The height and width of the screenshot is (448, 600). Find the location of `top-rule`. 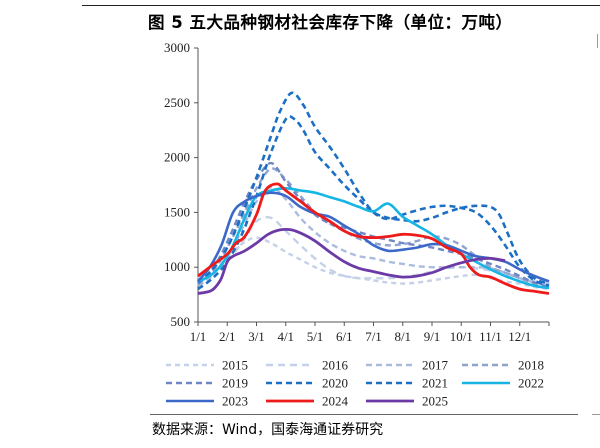

top-rule is located at coordinates (341, 5).